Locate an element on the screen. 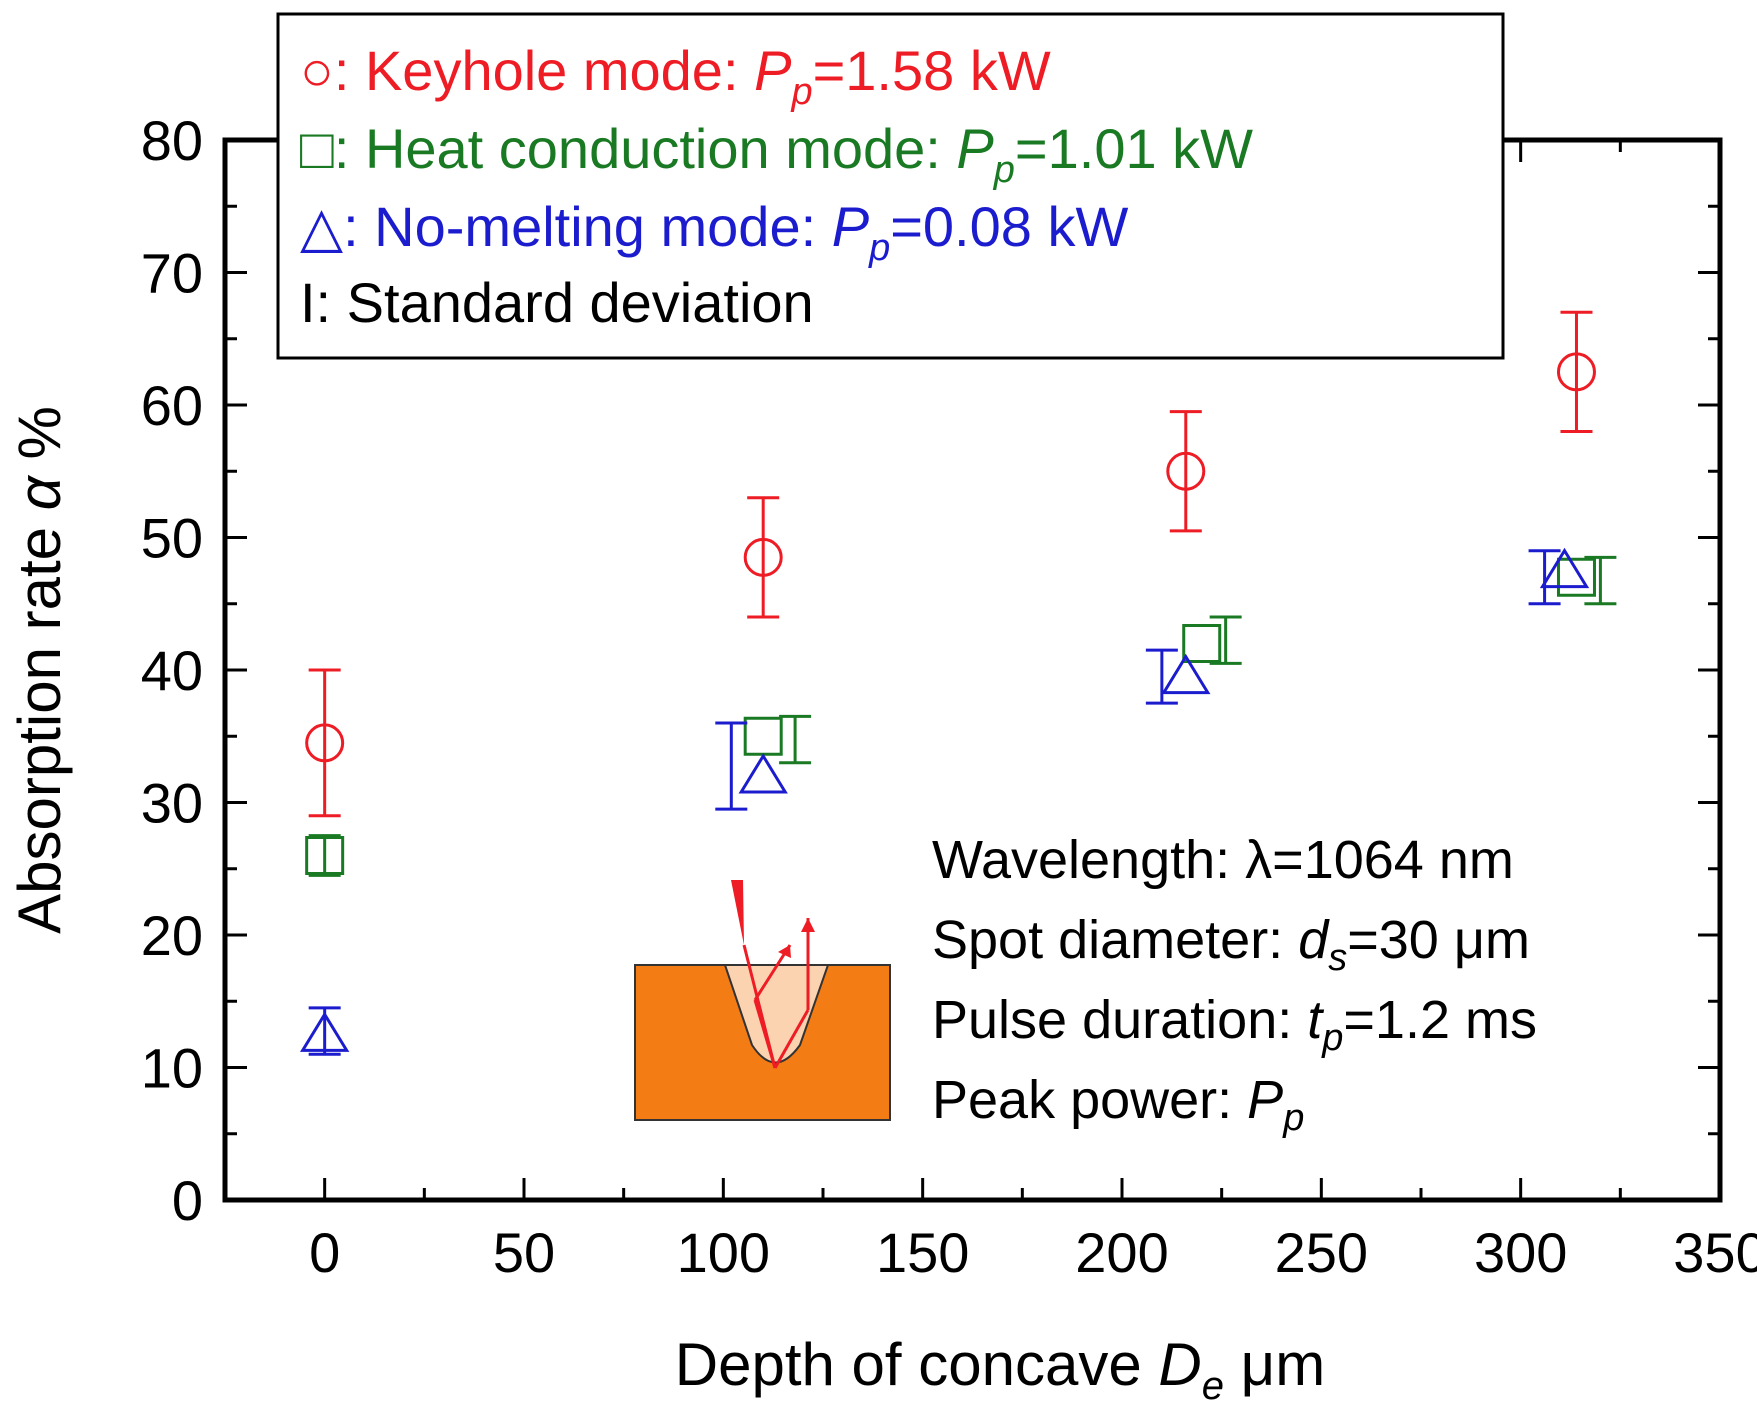  y-tick-label: 20 is located at coordinates (172, 935).